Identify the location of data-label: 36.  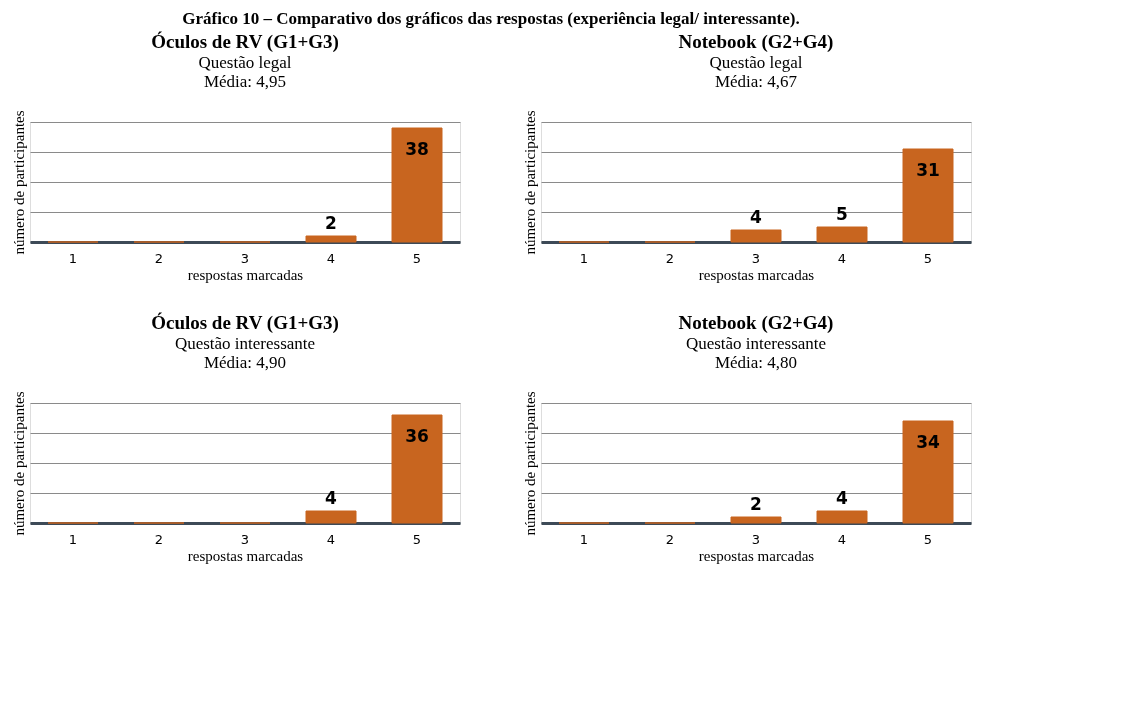
(417, 436).